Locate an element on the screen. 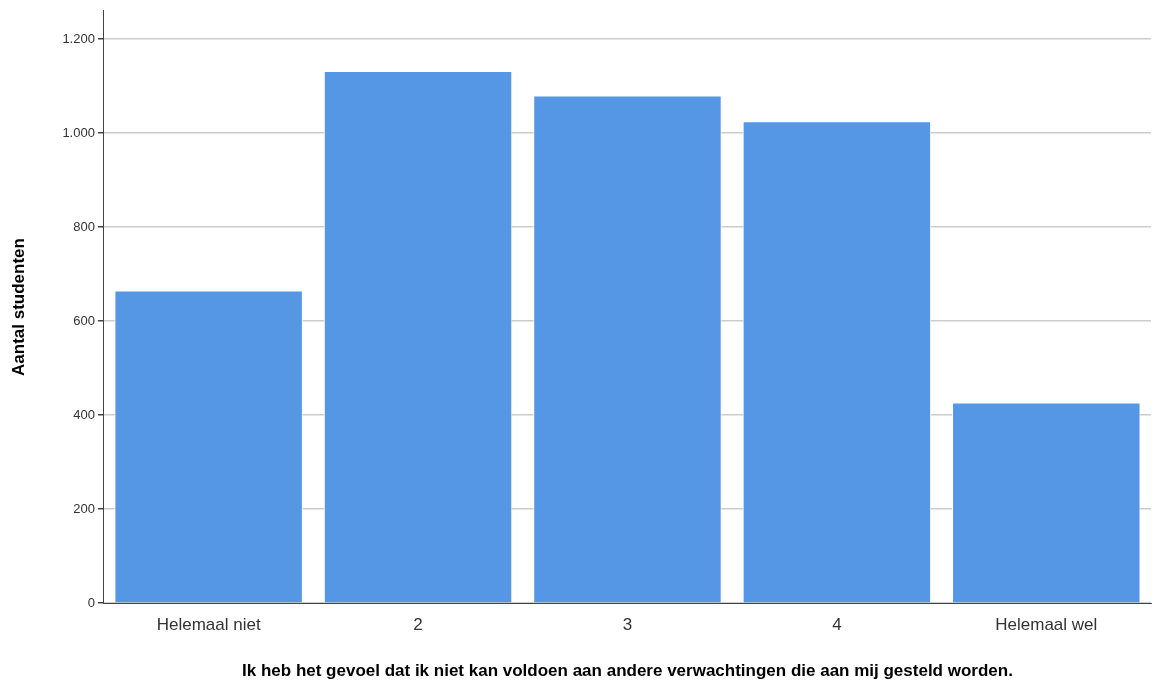  x-tick-label: 2 is located at coordinates (418, 625).